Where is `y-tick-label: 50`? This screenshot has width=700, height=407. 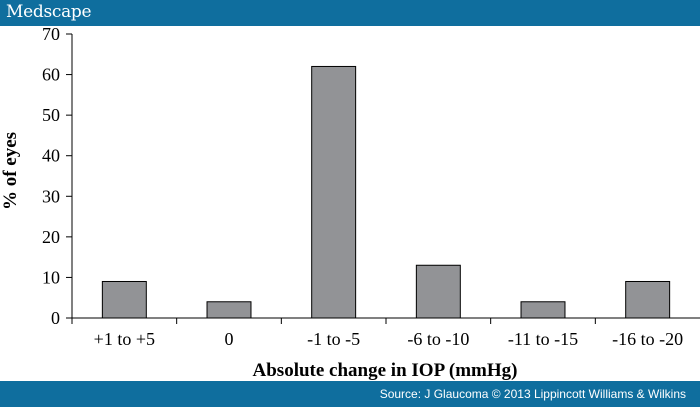 y-tick-label: 50 is located at coordinates (51, 115).